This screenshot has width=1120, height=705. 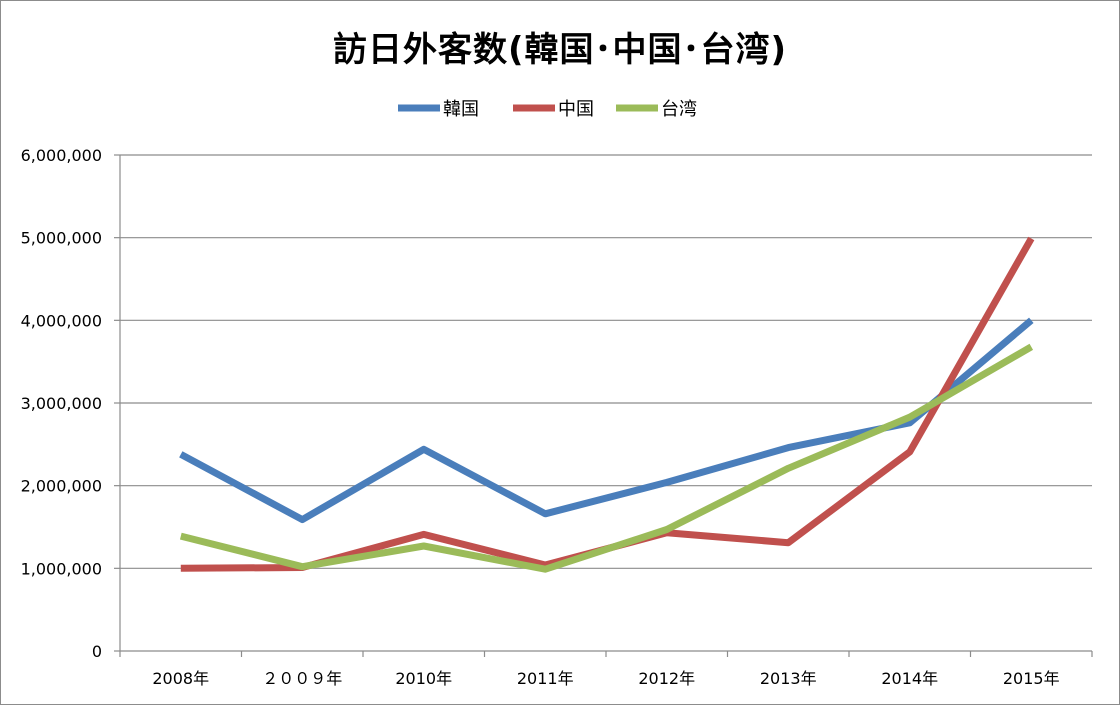 What do you see at coordinates (909, 678) in the screenshot?
I see `x-tick-label: 2014年` at bounding box center [909, 678].